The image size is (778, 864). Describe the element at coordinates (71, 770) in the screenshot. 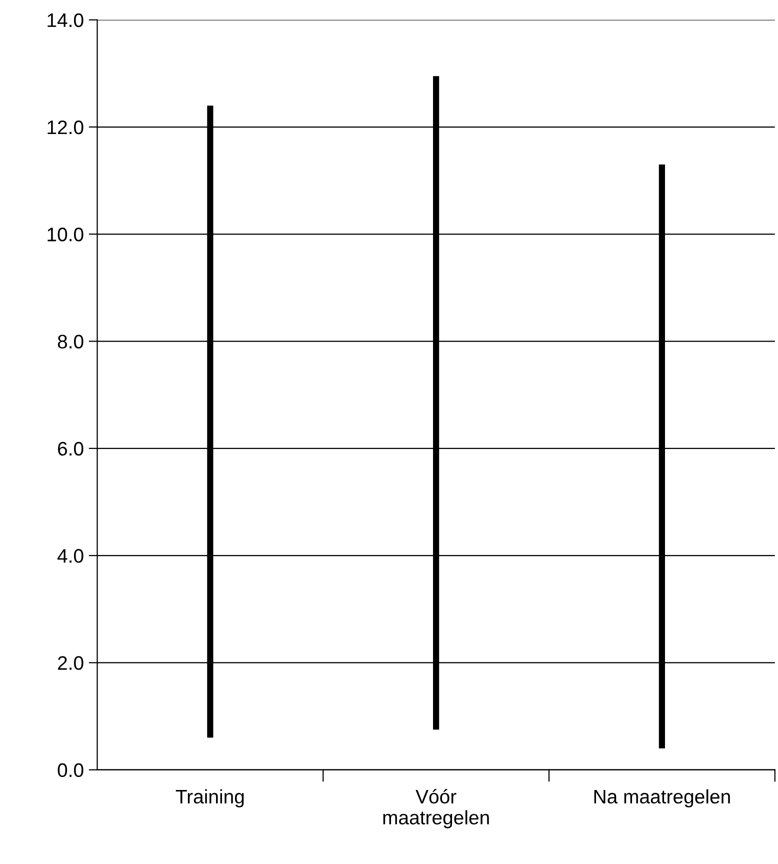

I see `y-tick-label: 0.0` at that location.